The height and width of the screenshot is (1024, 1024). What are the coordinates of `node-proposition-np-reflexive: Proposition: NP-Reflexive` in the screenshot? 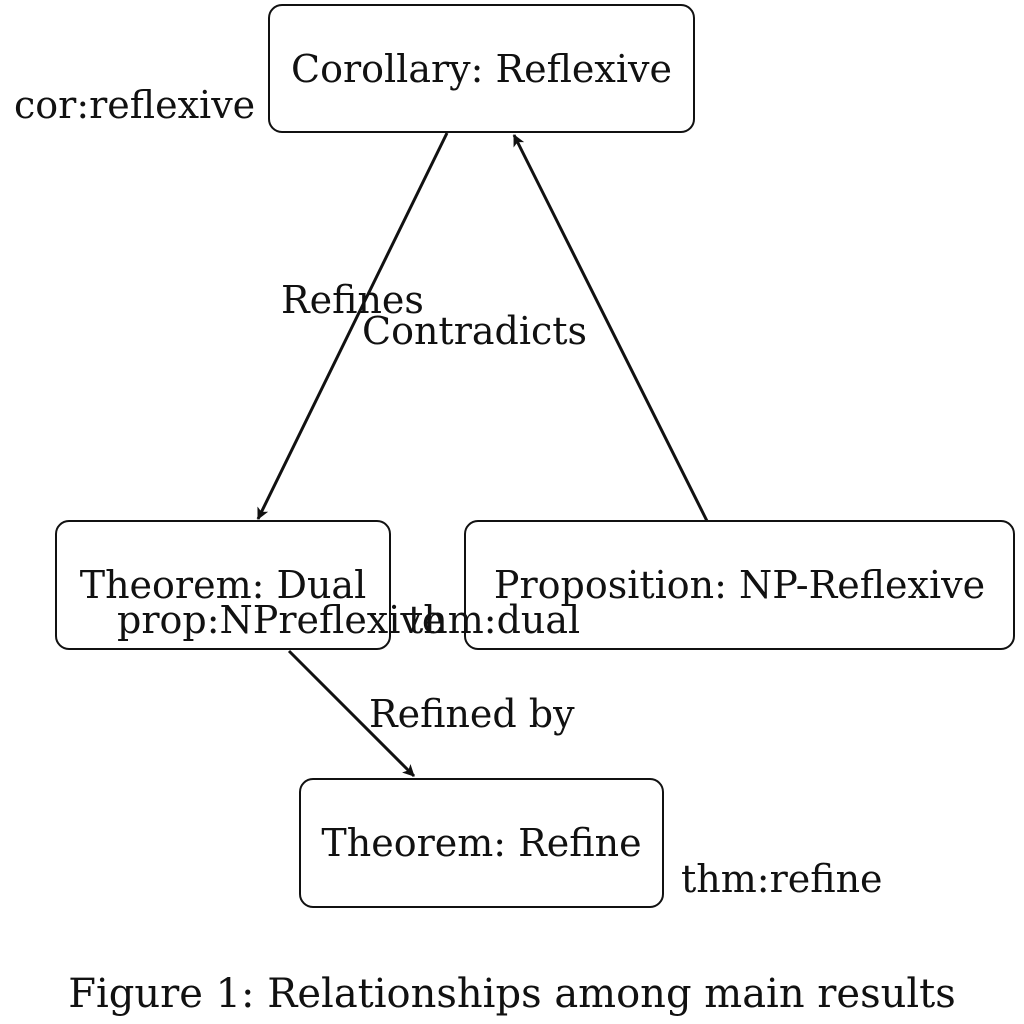 It's located at (739, 585).